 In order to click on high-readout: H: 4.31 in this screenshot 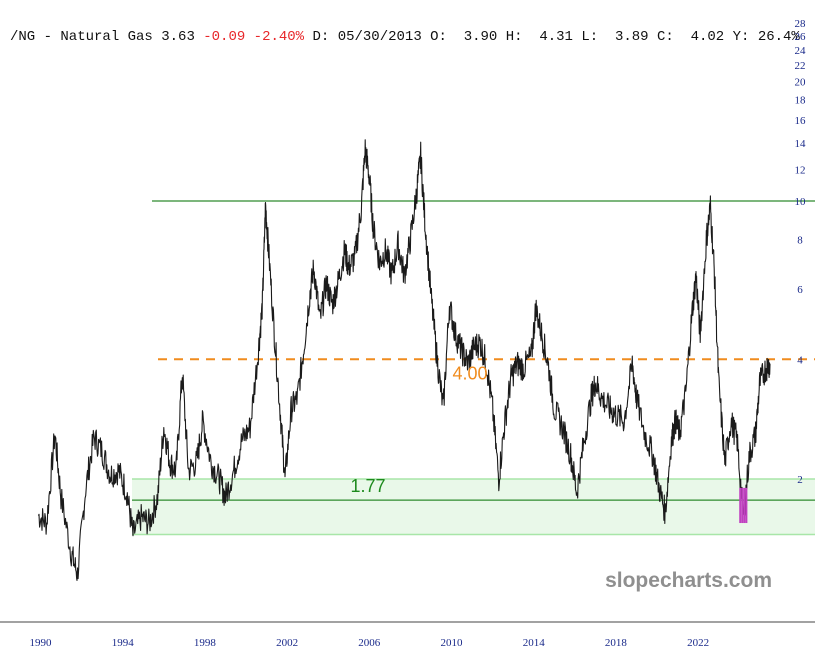, I will do `click(539, 37)`.